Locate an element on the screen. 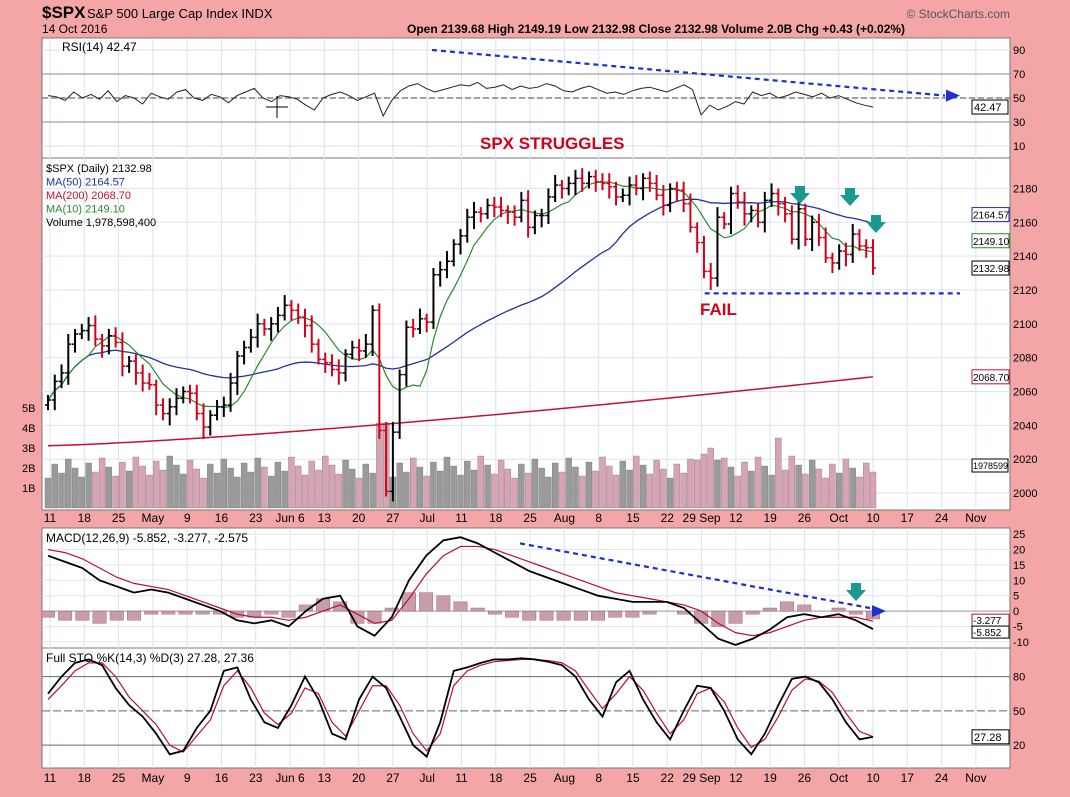 The width and height of the screenshot is (1070, 797). x-axis-label-top: Oct is located at coordinates (838, 518).